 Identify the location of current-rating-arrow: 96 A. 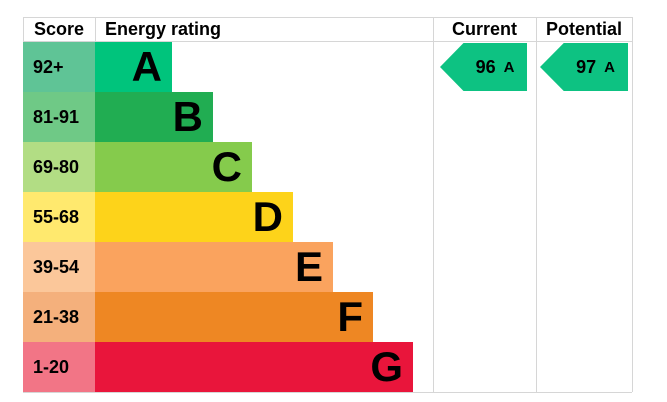
(483, 67).